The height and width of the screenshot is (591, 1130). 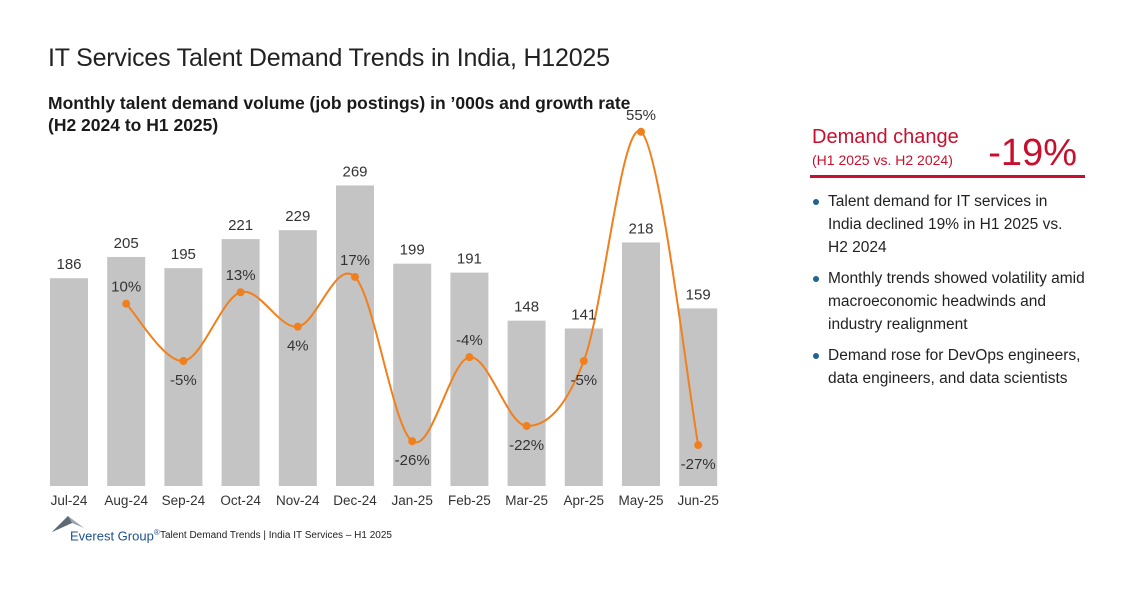 What do you see at coordinates (133, 125) in the screenshot?
I see `chart-subtitle-line-2: (H2 2024 to H1 2025)` at bounding box center [133, 125].